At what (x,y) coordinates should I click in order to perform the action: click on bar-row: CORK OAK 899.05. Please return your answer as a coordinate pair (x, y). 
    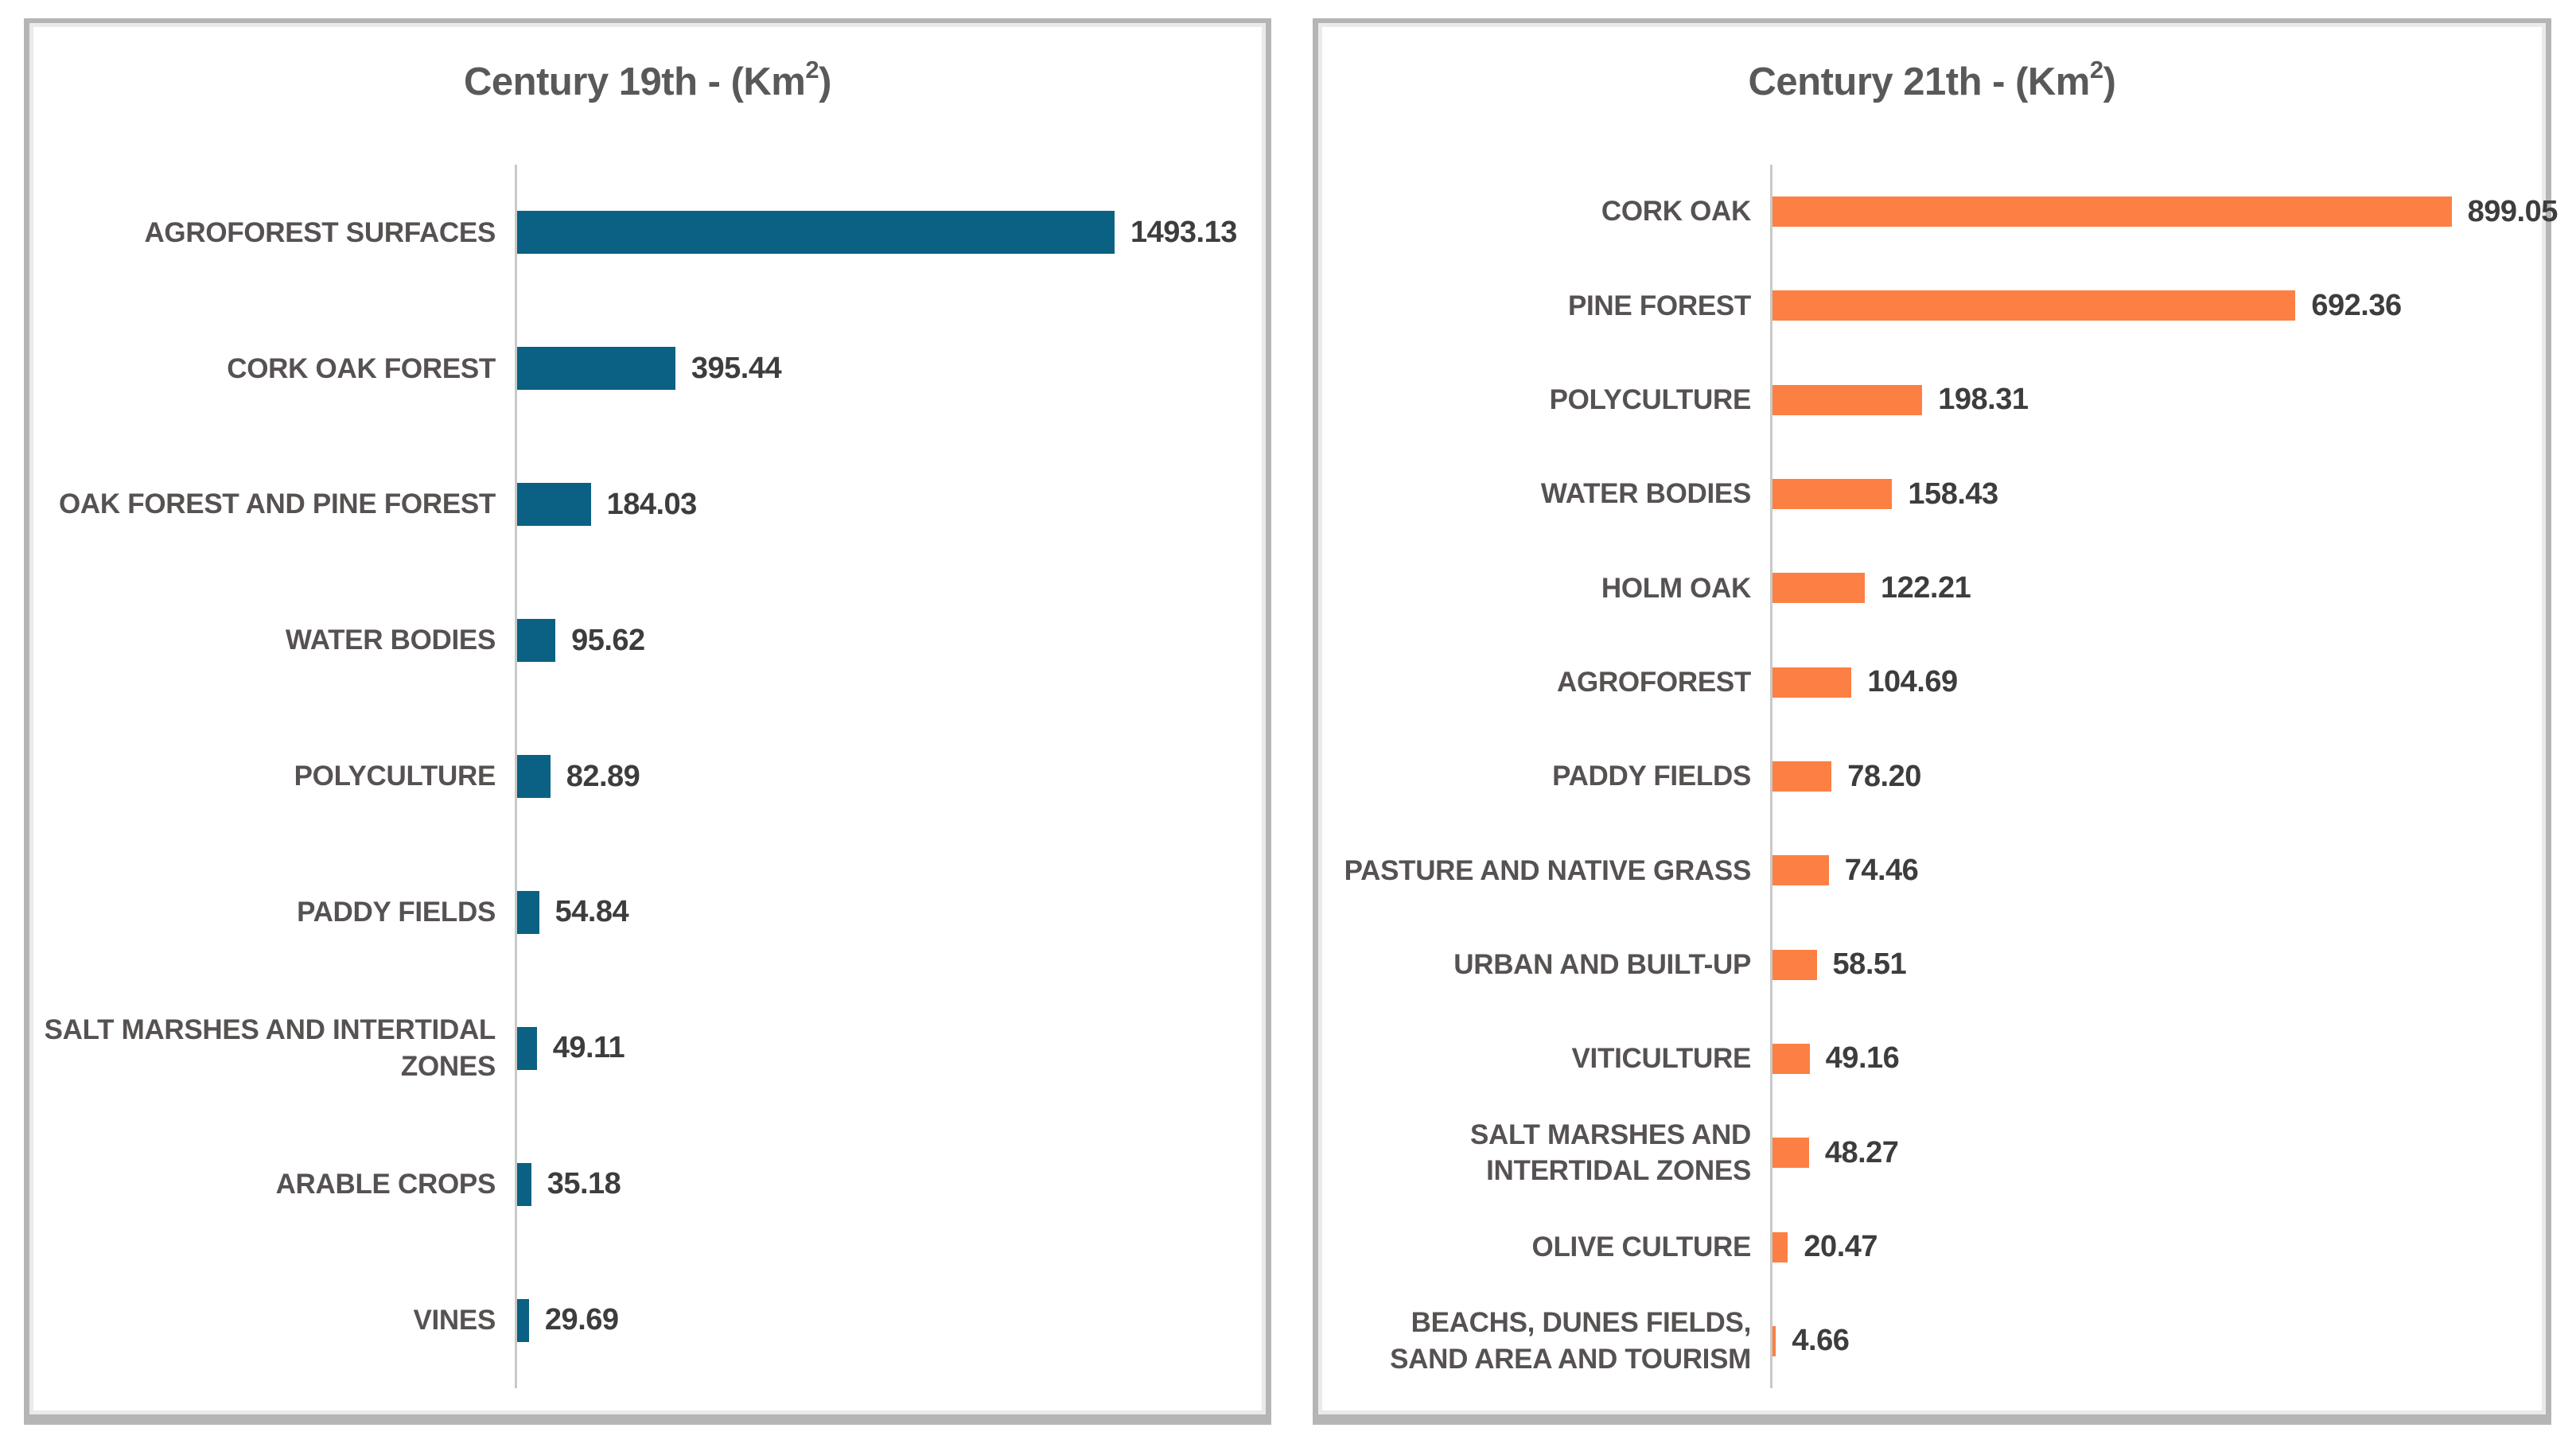
    Looking at the image, I should click on (1943, 212).